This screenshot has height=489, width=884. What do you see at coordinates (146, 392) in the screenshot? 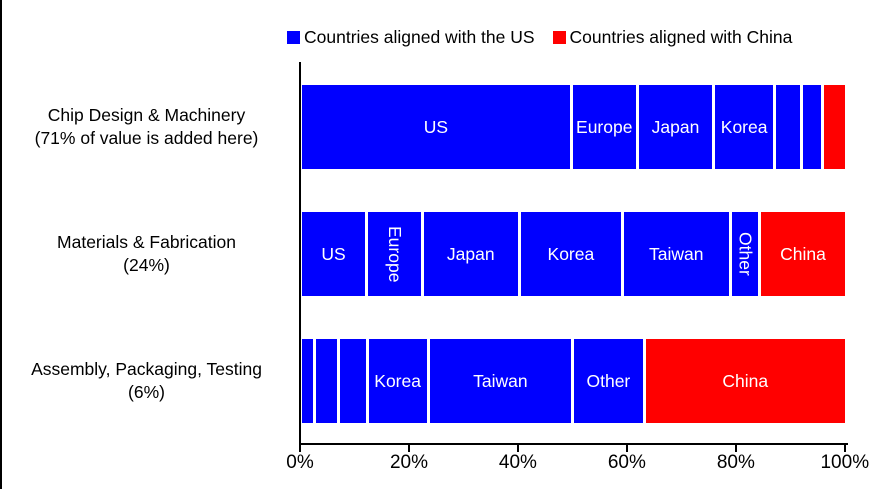
I see `category-label-line2: (6%)` at bounding box center [146, 392].